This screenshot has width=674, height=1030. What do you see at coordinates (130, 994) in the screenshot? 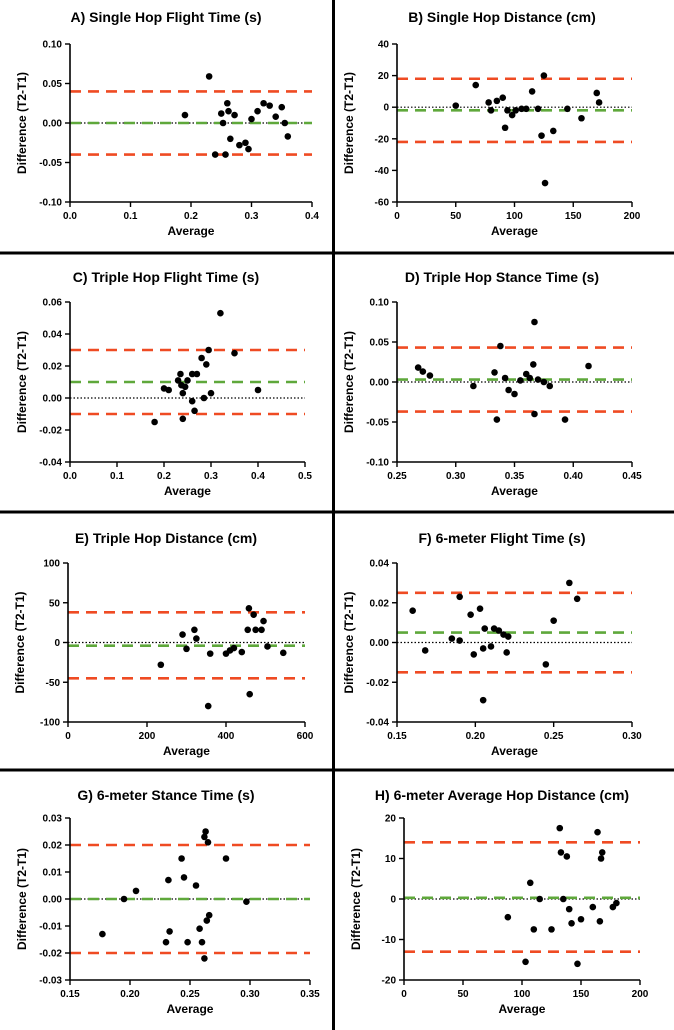
I see `x-tick-label-g: 0.20` at bounding box center [130, 994].